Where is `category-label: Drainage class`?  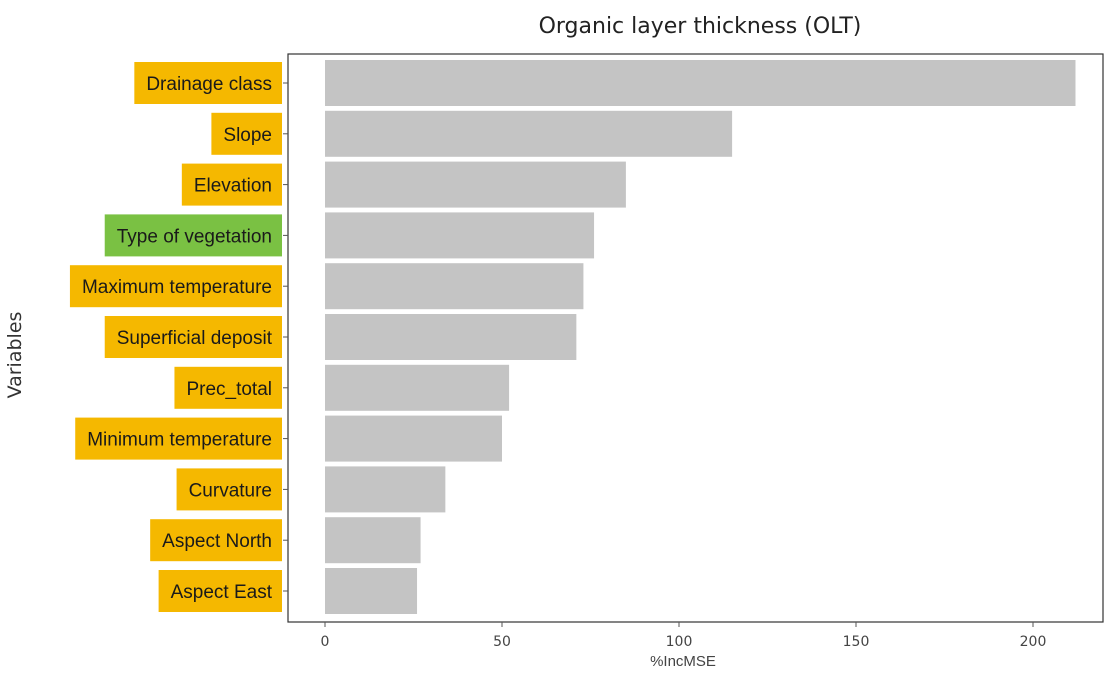 category-label: Drainage class is located at coordinates (209, 84).